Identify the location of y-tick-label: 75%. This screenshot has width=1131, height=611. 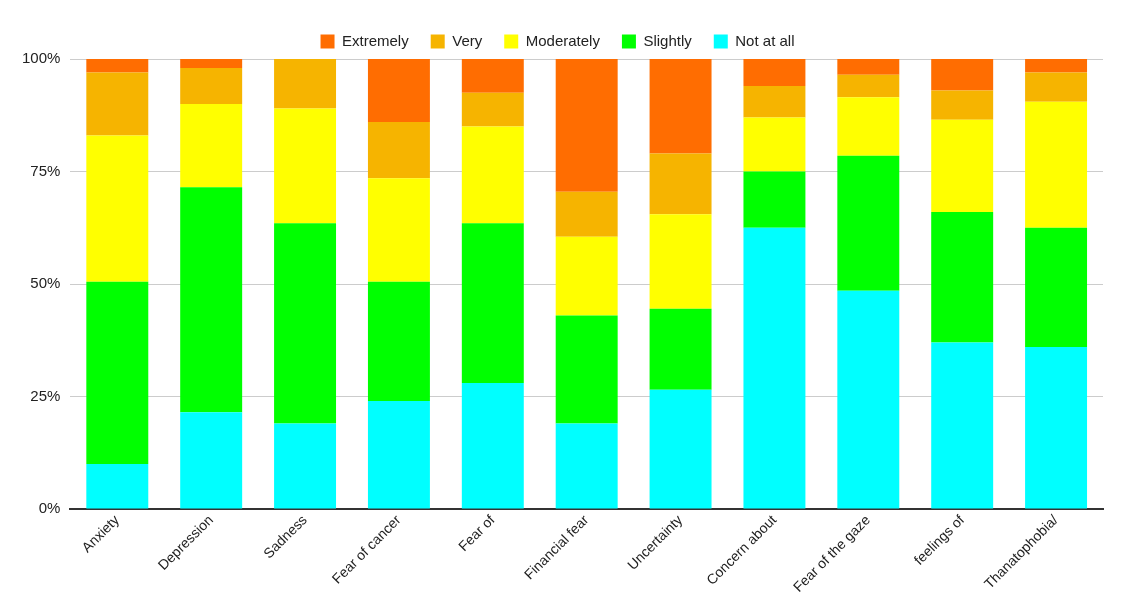
(45, 170).